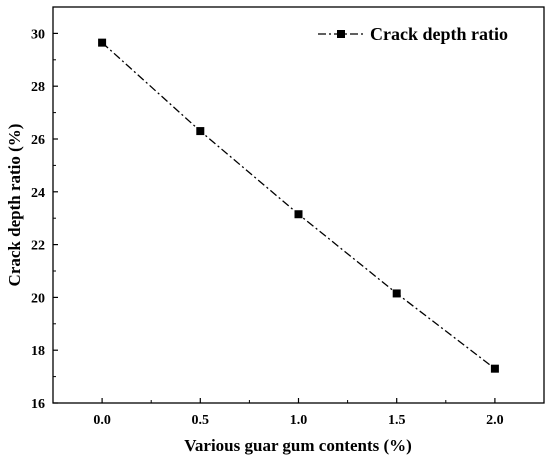 The height and width of the screenshot is (461, 550). Describe the element at coordinates (299, 420) in the screenshot. I see `x-tick-label: 1.0` at that location.